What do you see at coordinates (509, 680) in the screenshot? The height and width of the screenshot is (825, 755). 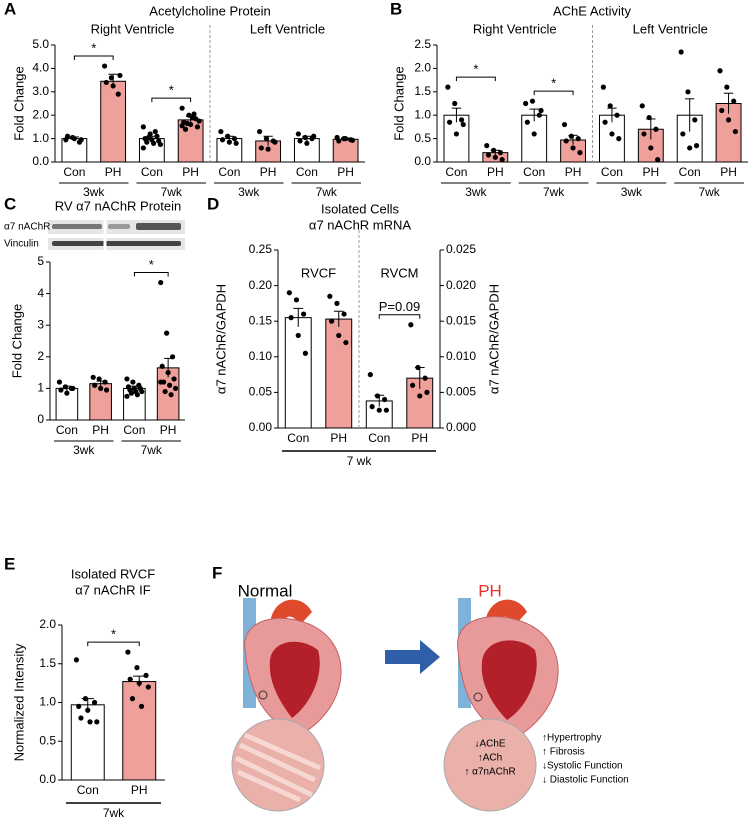 I see `ventricle` at bounding box center [509, 680].